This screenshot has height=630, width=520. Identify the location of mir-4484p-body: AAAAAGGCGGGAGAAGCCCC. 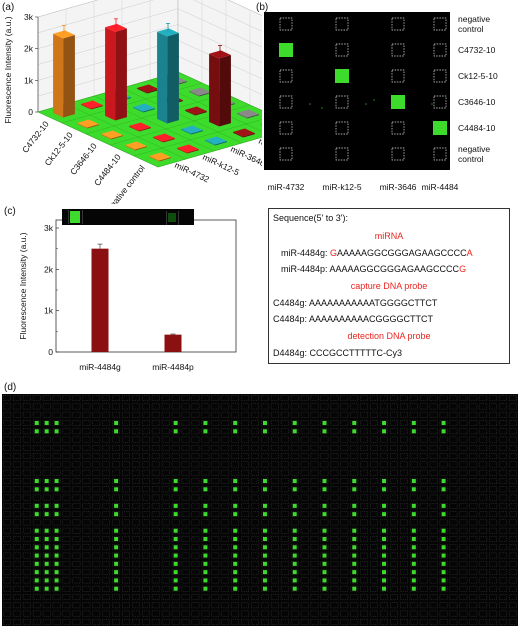
(394, 269).